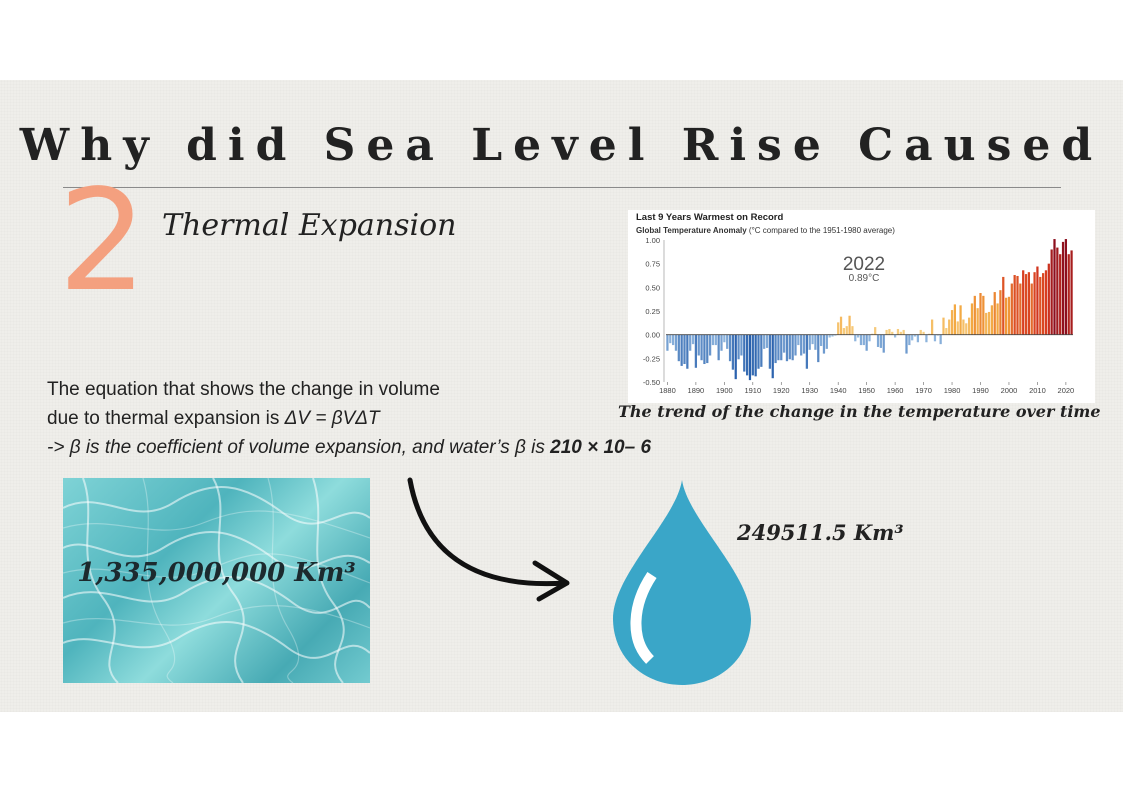 Image resolution: width=1123 pixels, height=794 pixels. Describe the element at coordinates (980, 390) in the screenshot. I see `x-tick-label: 1990` at that location.